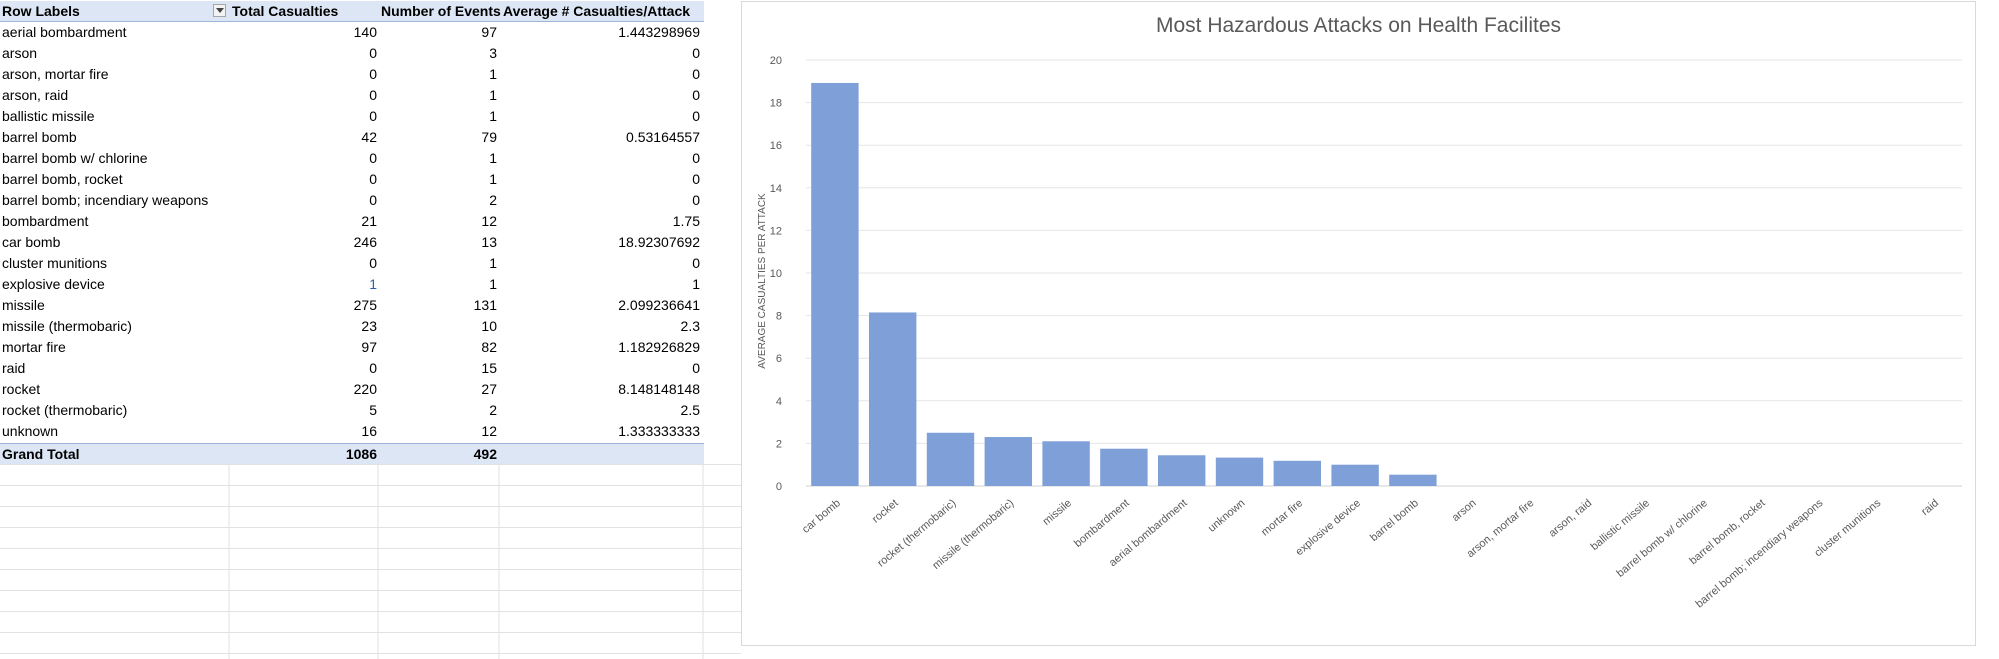 The height and width of the screenshot is (659, 1999). I want to click on x-tick-label: rocket, so click(885, 511).